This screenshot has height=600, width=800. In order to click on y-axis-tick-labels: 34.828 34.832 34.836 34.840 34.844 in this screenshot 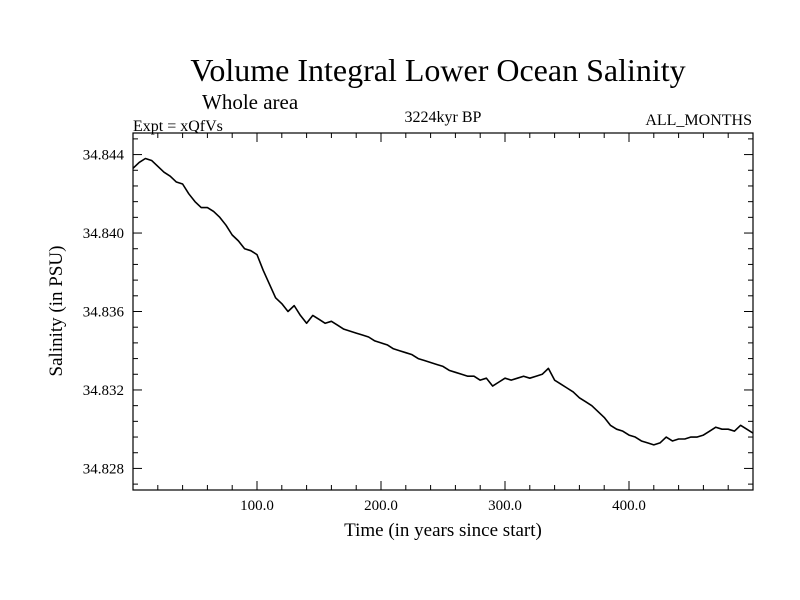, I will do `click(104, 313)`.